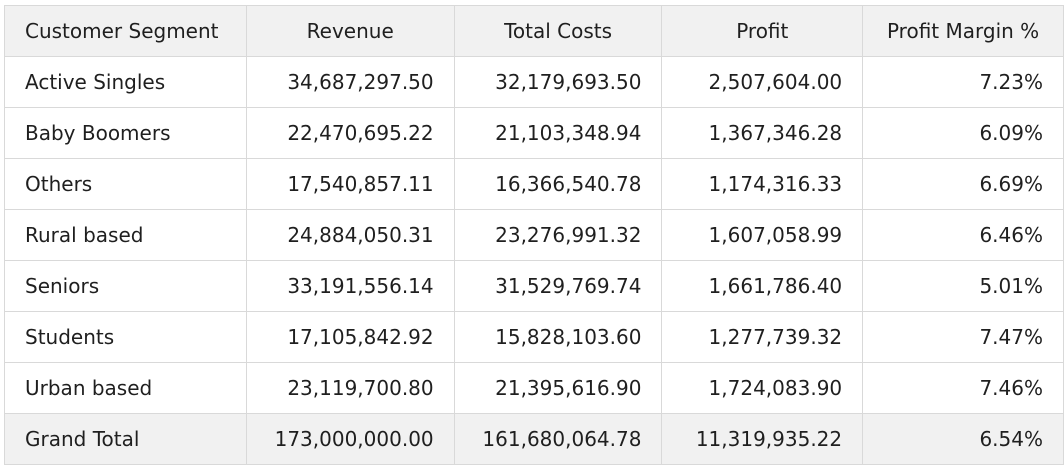 The height and width of the screenshot is (474, 1064). Describe the element at coordinates (350, 235) in the screenshot. I see `revenue-cell: 24,884,050.31` at that location.